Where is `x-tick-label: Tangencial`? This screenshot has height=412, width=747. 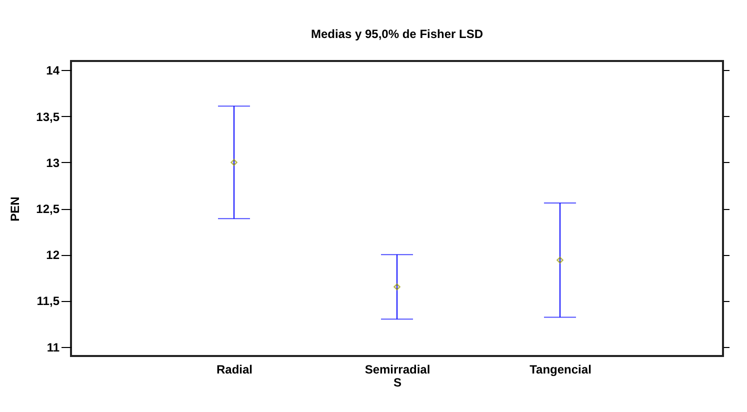
x-tick-label: Tangencial is located at coordinates (561, 369).